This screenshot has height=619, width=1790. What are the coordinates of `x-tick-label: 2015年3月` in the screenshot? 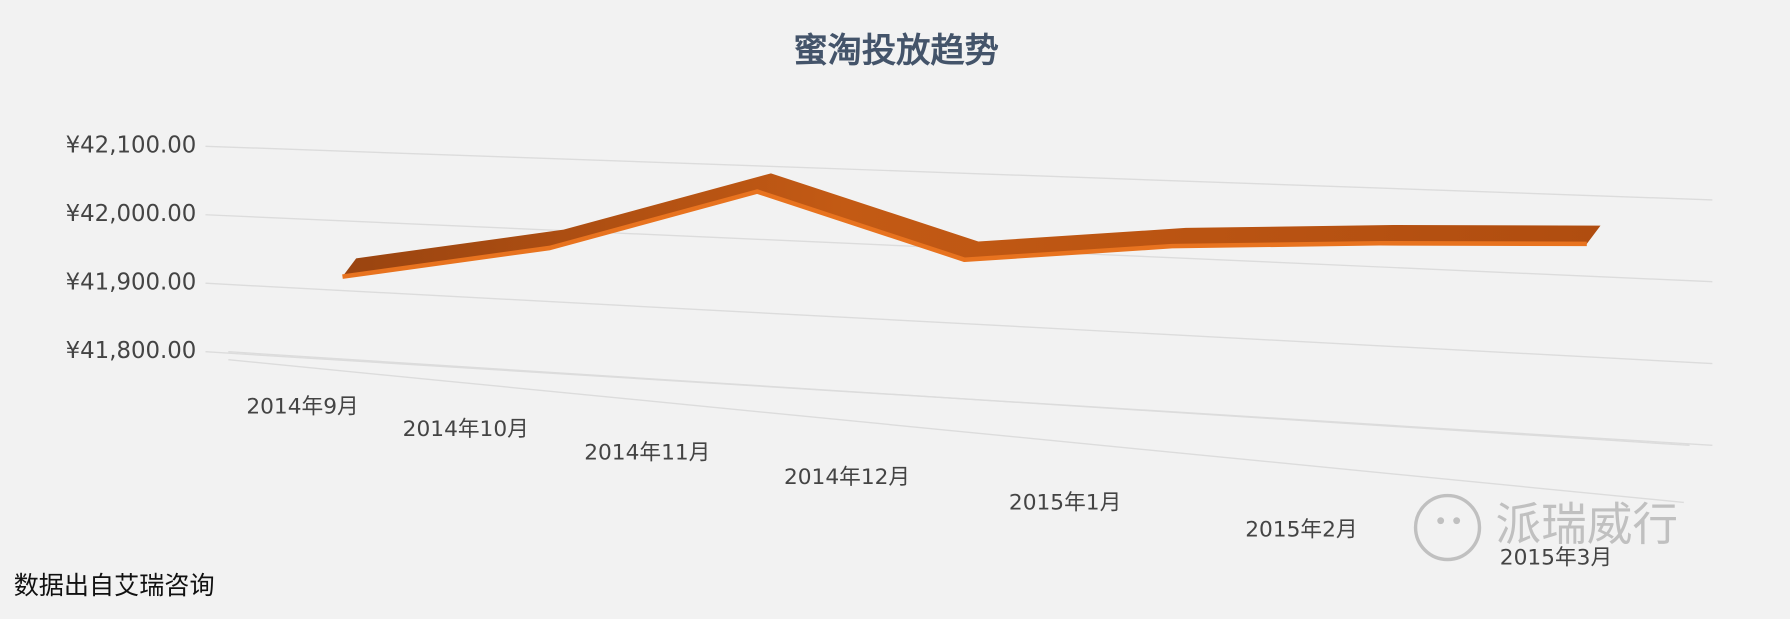 It's located at (1556, 557).